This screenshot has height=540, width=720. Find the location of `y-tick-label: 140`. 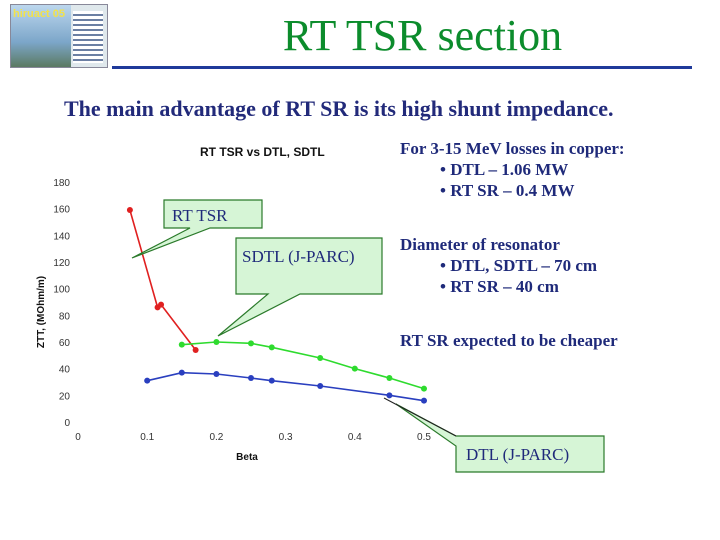

y-tick-label: 140 is located at coordinates (61, 236).